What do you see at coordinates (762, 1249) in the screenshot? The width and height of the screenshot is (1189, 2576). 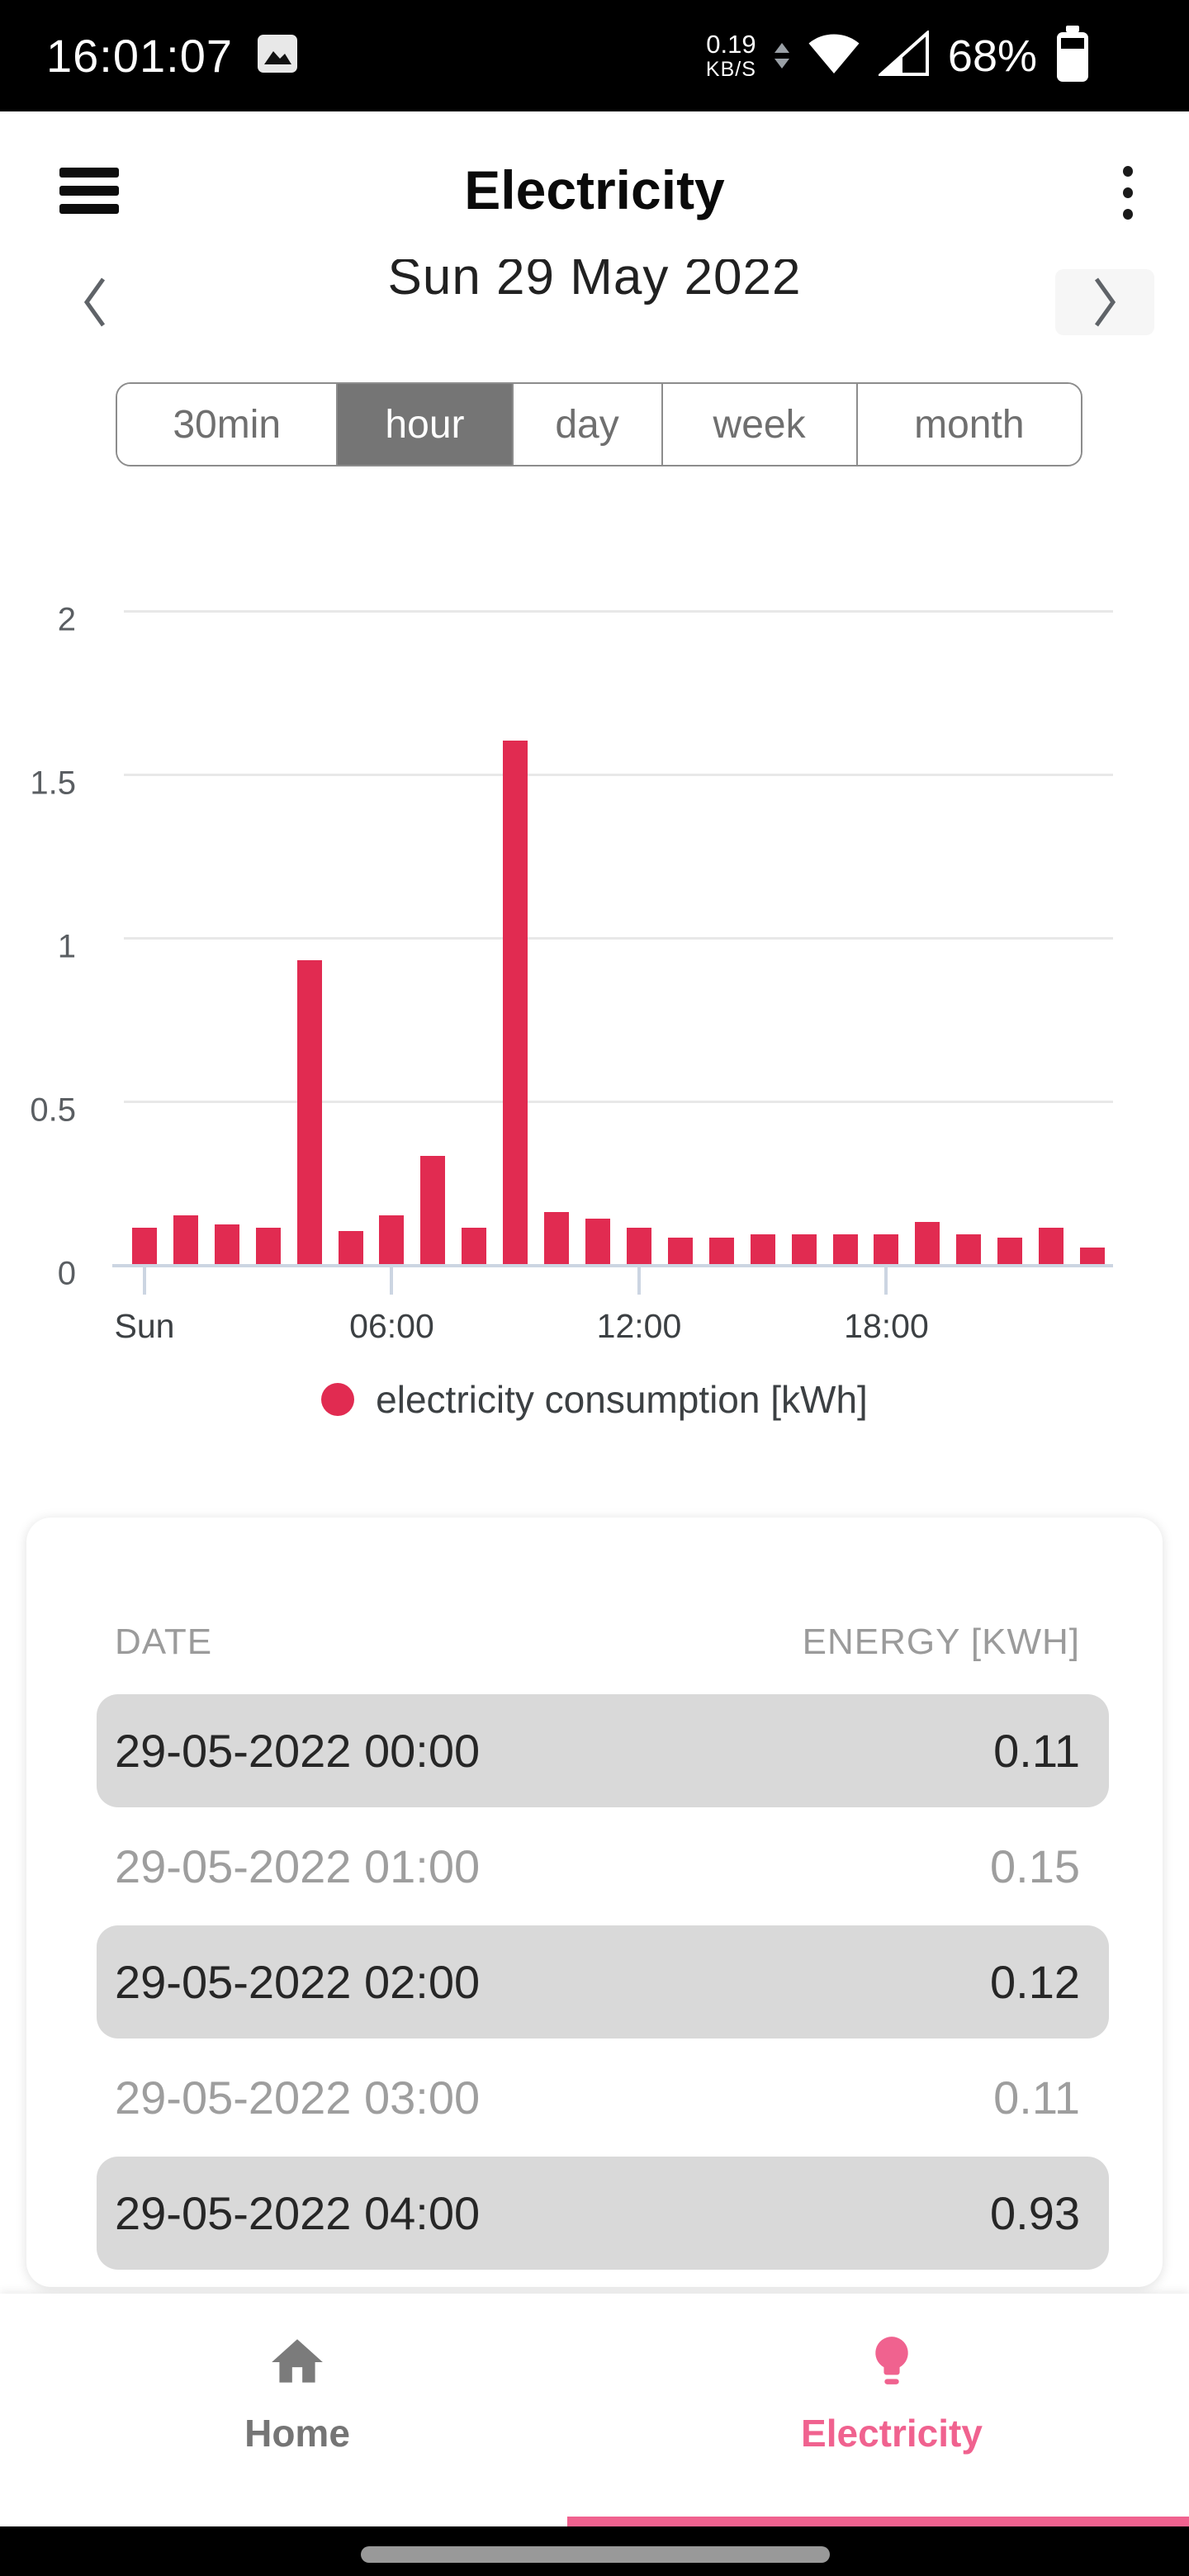 I see `bar-15:00` at bounding box center [762, 1249].